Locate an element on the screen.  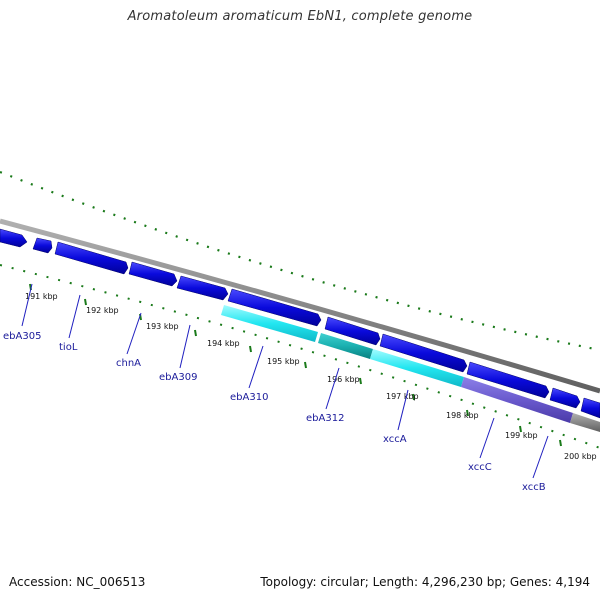
gene-xccB-fwd is located at coordinates (565, 398).